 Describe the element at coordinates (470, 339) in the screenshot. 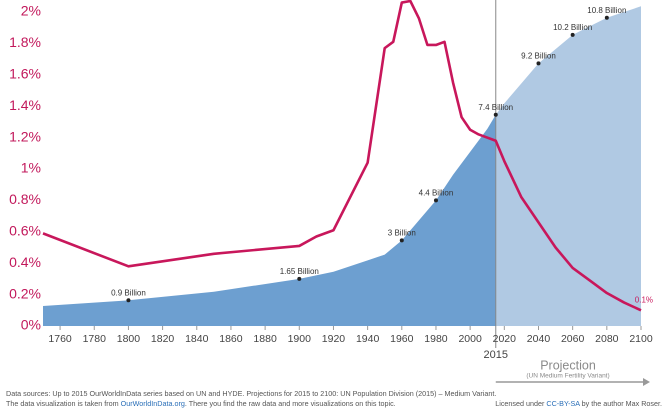

I see `x-tick-label: 2000` at that location.